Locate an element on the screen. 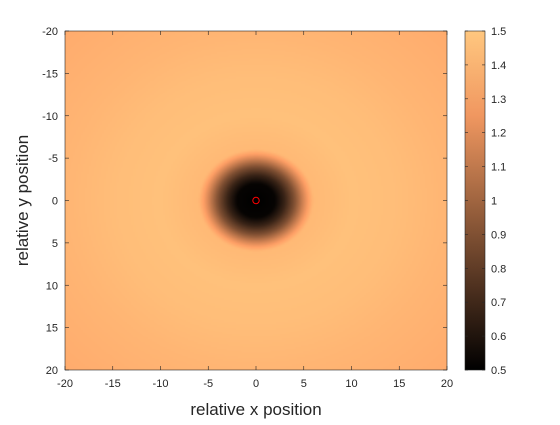 The image size is (560, 425). x-tick-label: 5 is located at coordinates (304, 384).